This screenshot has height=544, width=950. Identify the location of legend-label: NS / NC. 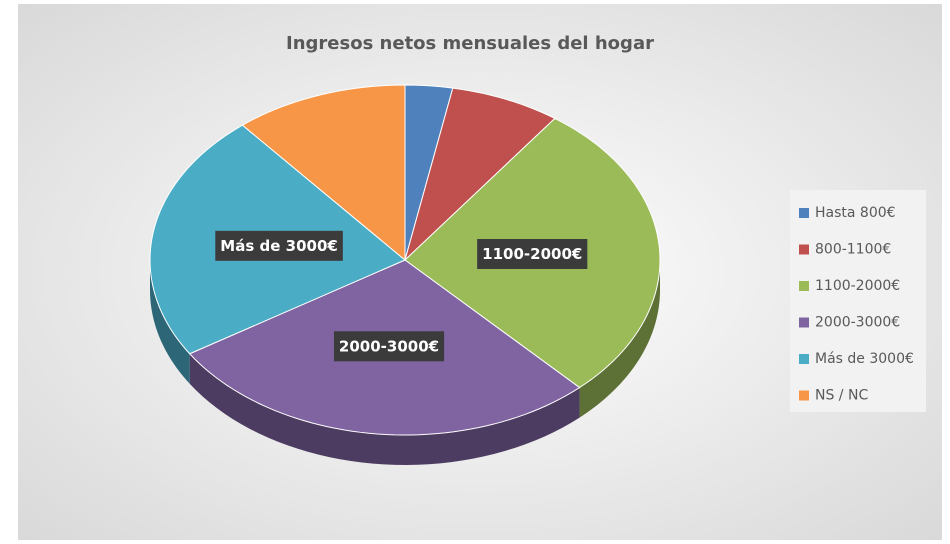
(841, 396).